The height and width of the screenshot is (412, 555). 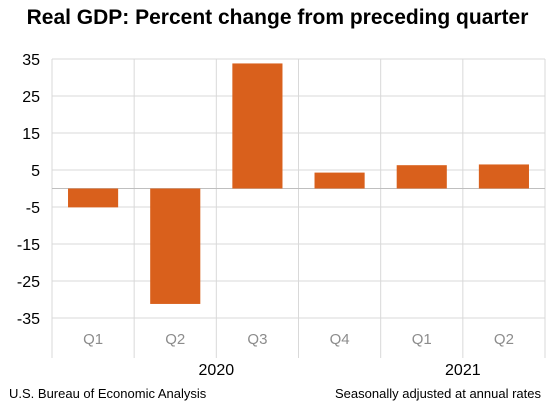 I want to click on year-group-label: 2020, so click(x=217, y=370).